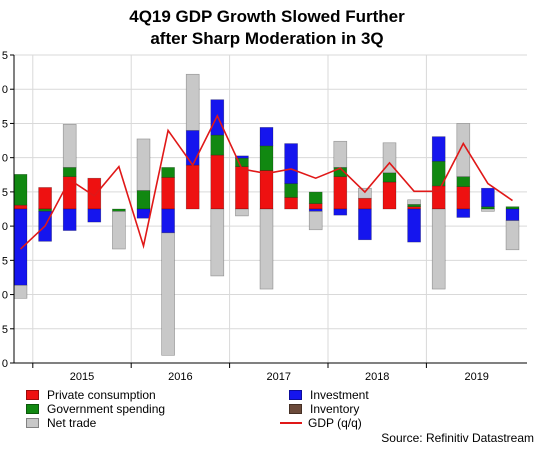 Image resolution: width=534 pixels, height=449 pixels. I want to click on bar-government-spending-2018Q3, so click(389, 177).